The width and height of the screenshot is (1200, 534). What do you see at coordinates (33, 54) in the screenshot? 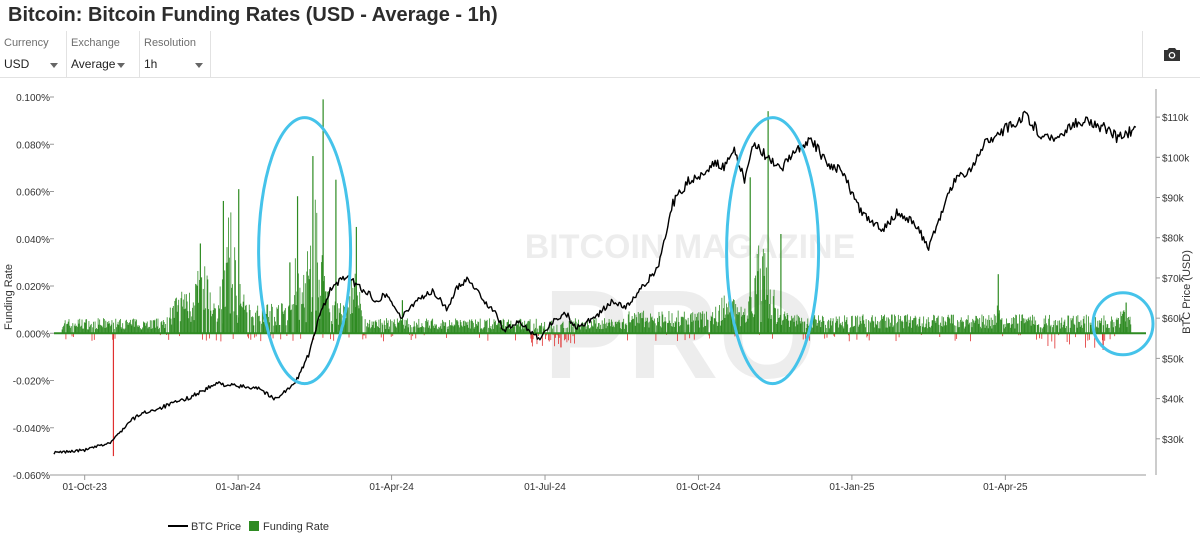
I see `currency-select: Currency USD` at bounding box center [33, 54].